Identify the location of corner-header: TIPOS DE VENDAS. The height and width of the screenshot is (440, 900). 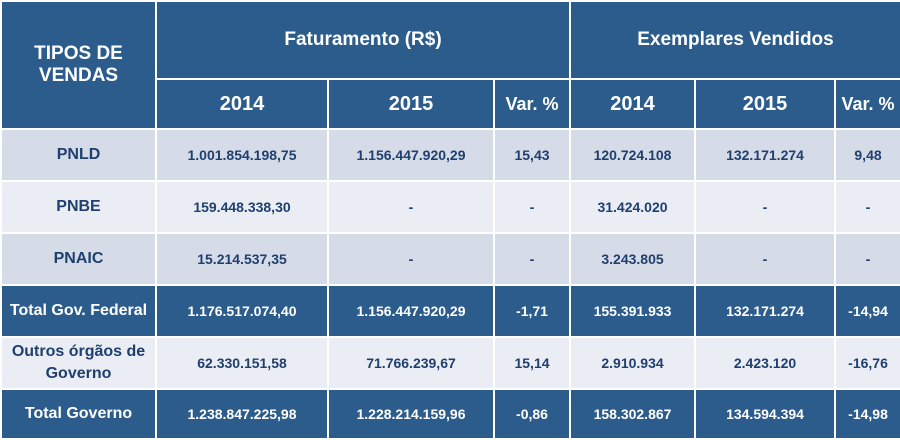
(78, 65).